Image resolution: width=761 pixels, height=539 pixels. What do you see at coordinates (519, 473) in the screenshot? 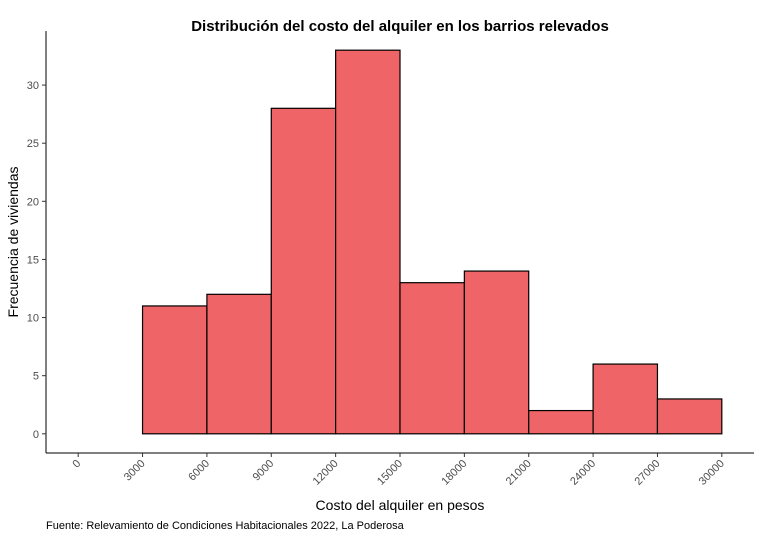
I see `x-tick-label: 21000` at bounding box center [519, 473].